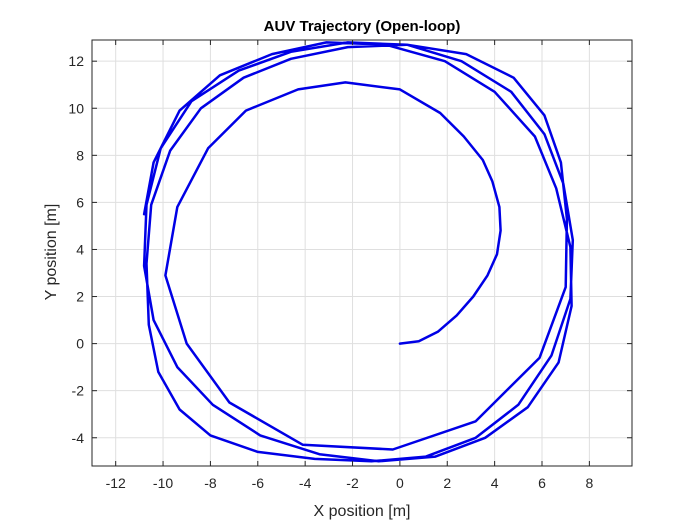  I want to click on y-tick-label: -4, so click(78, 438).